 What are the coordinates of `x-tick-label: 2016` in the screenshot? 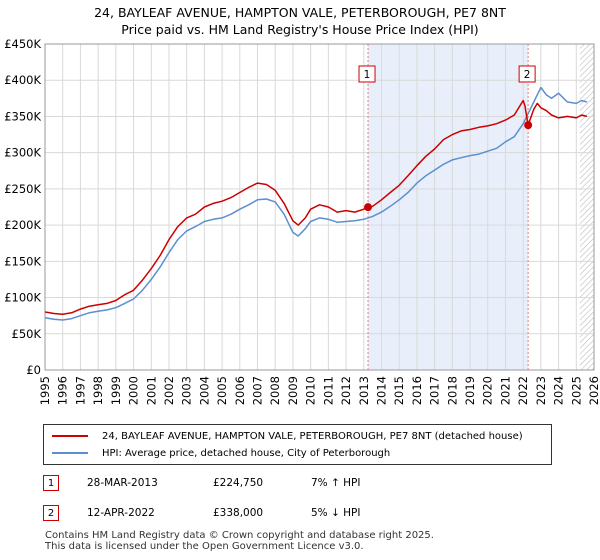 It's located at (417, 390).